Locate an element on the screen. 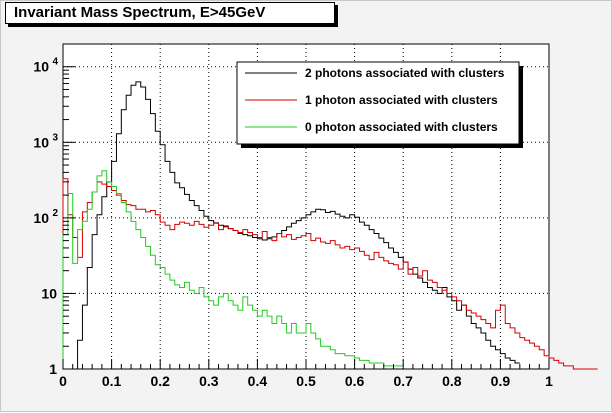 This screenshot has height=413, width=612. chart-title: Invariant Mass Spectrum, E>45GeV is located at coordinates (170, 13).